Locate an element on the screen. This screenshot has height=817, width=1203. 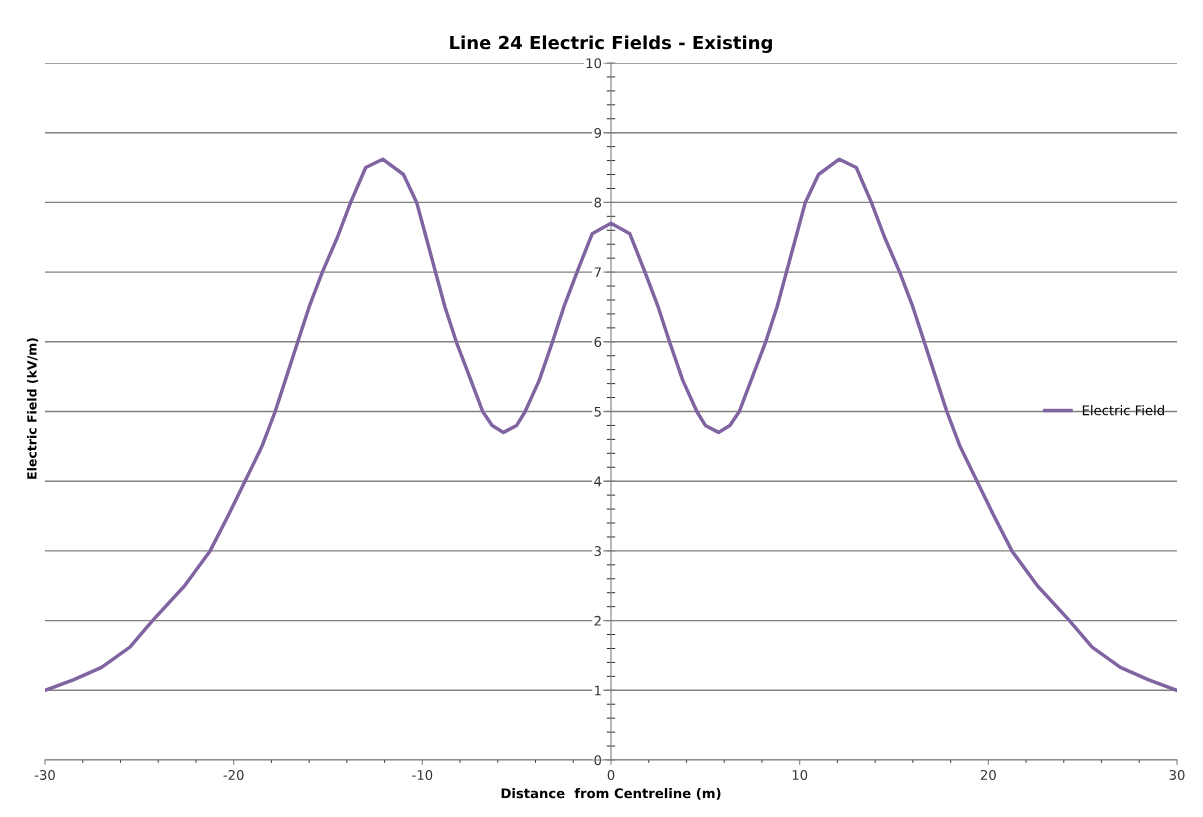
x-tick-label: 0 is located at coordinates (611, 774).